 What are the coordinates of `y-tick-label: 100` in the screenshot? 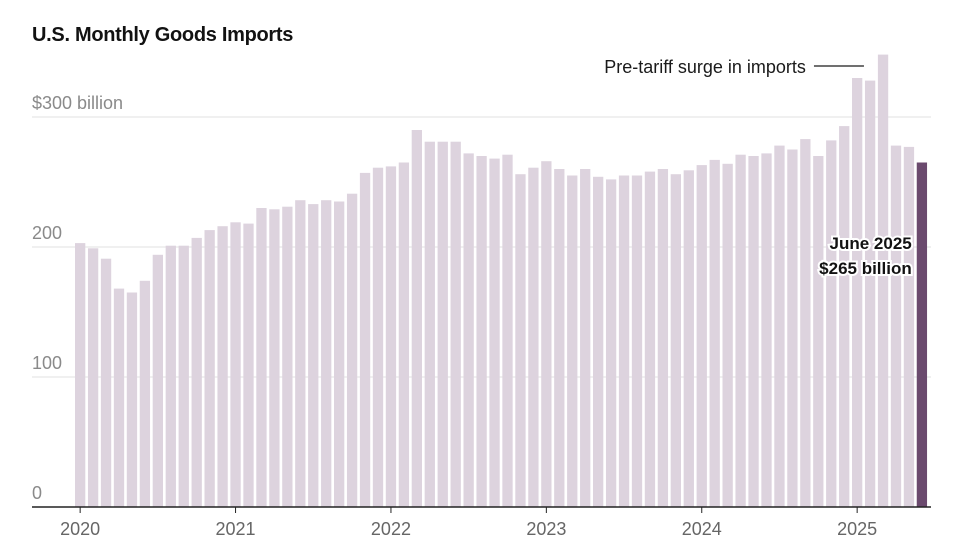 It's located at (47, 363).